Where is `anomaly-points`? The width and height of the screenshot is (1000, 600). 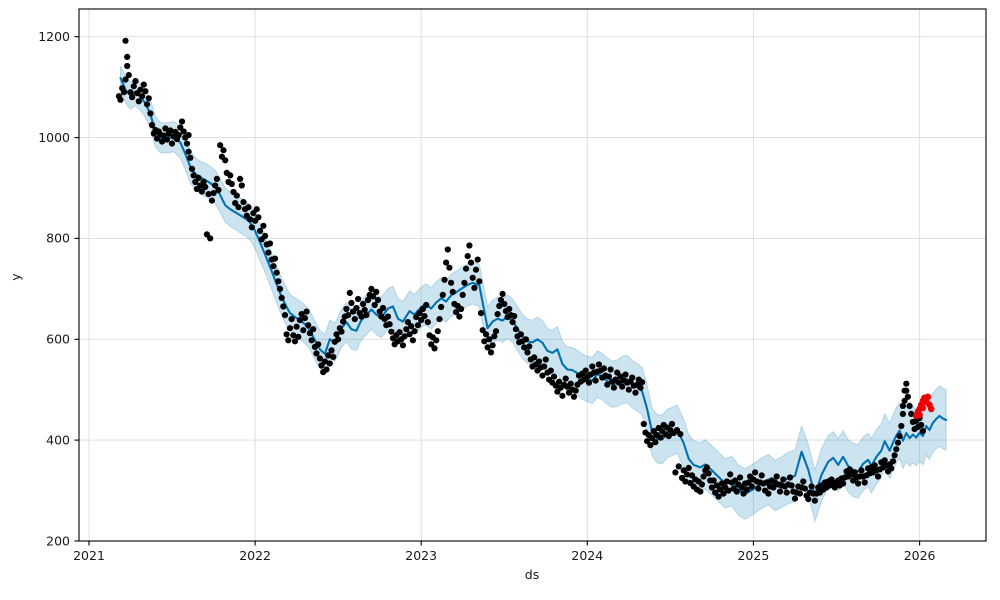 anomaly-points is located at coordinates (923, 406).